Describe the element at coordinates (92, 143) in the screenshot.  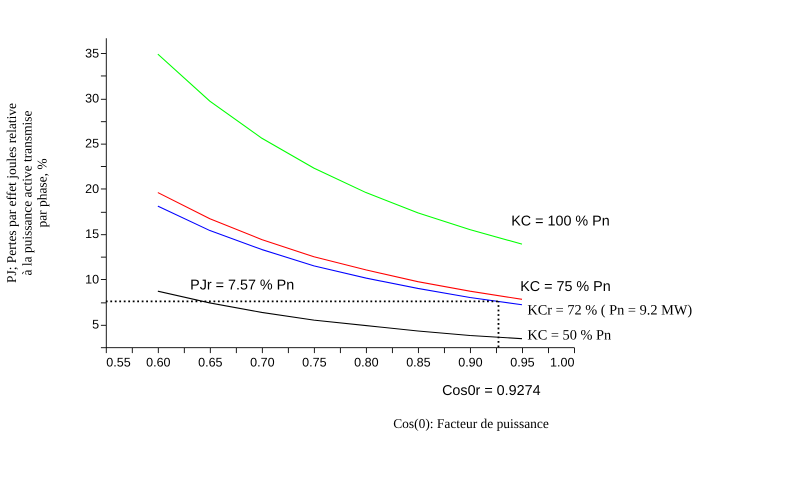
I see `y-tick-label: 25` at that location.